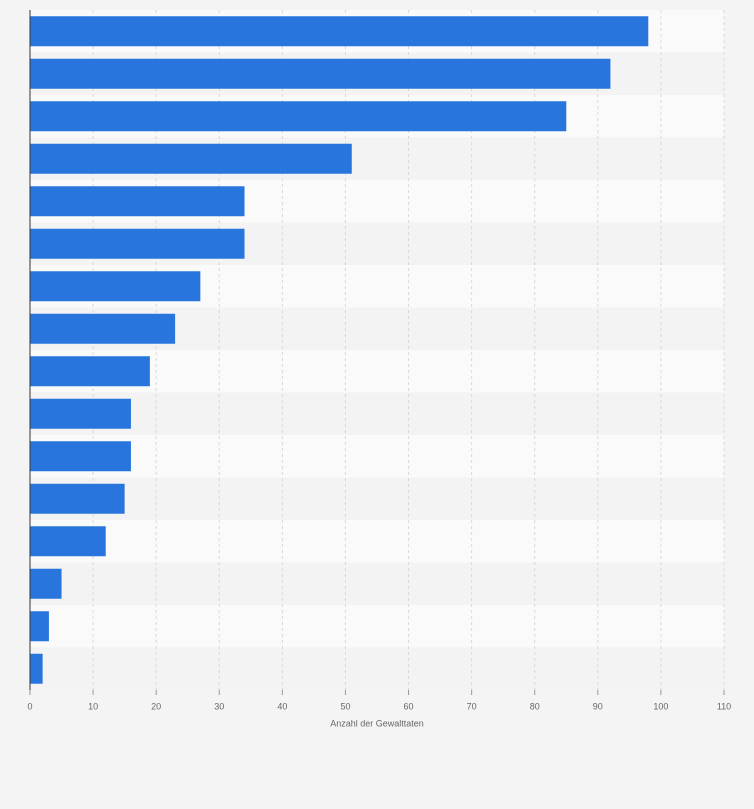 The image size is (754, 809). Describe the element at coordinates (345, 706) in the screenshot. I see `x-tick-label: 50` at that location.